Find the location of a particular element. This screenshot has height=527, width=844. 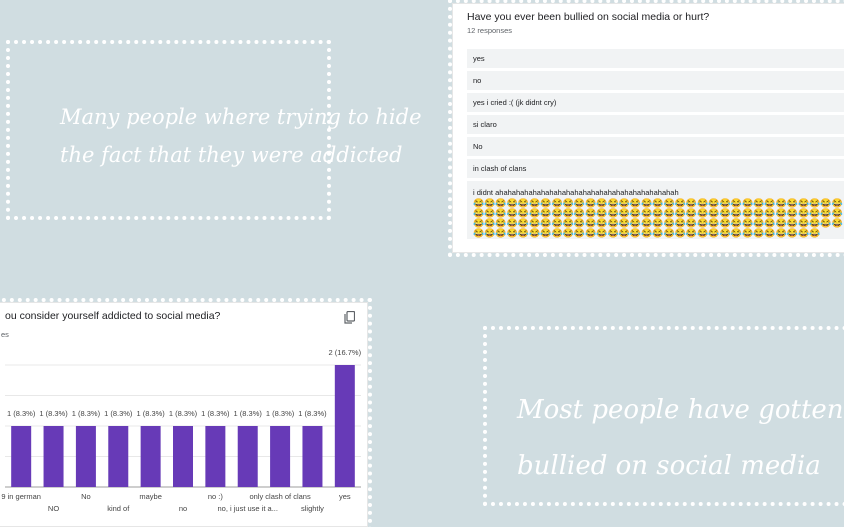

list-item: si claro is located at coordinates (655, 124).